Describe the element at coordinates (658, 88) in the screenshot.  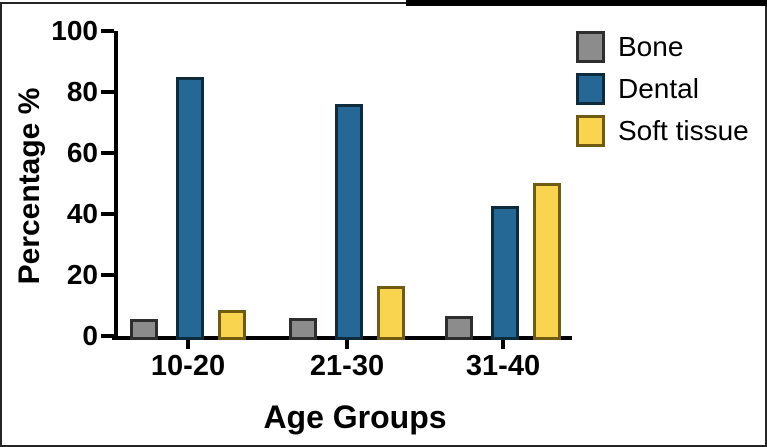
I see `legend-label: Dental` at that location.